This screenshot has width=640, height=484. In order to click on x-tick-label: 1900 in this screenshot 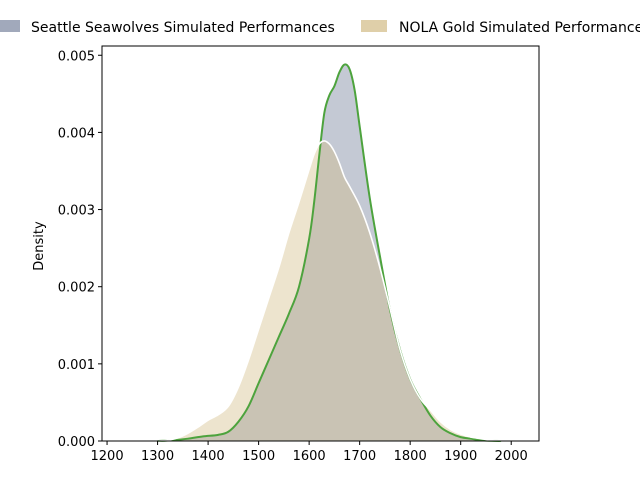, I will do `click(460, 456)`.